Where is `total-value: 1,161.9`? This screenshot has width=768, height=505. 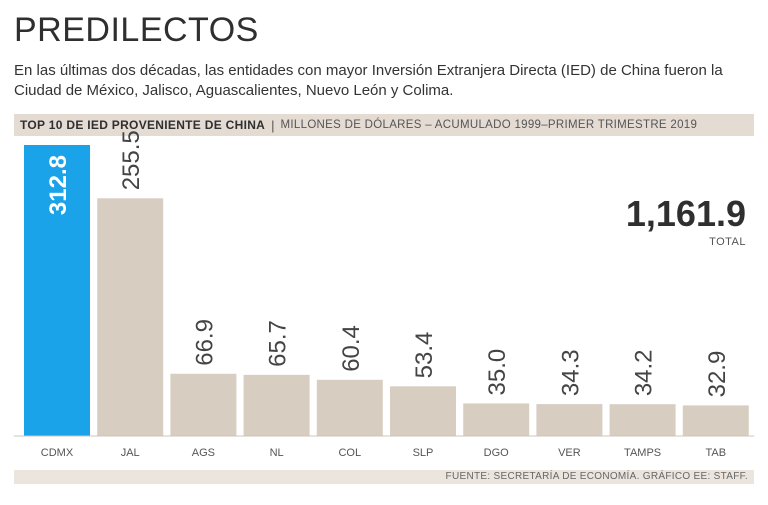
total-value: 1,161.9 is located at coordinates (685, 213).